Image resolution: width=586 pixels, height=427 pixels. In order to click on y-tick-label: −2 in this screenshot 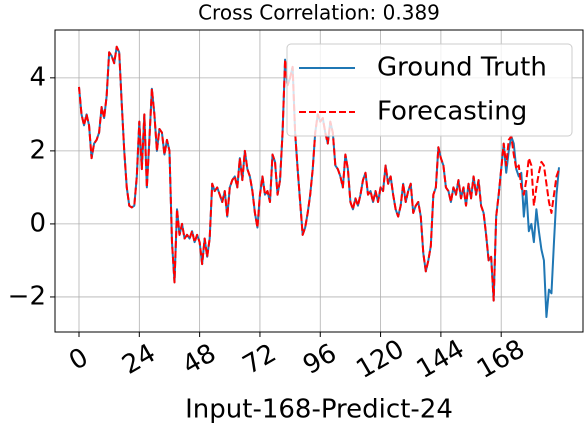, I will do `click(27, 296)`.